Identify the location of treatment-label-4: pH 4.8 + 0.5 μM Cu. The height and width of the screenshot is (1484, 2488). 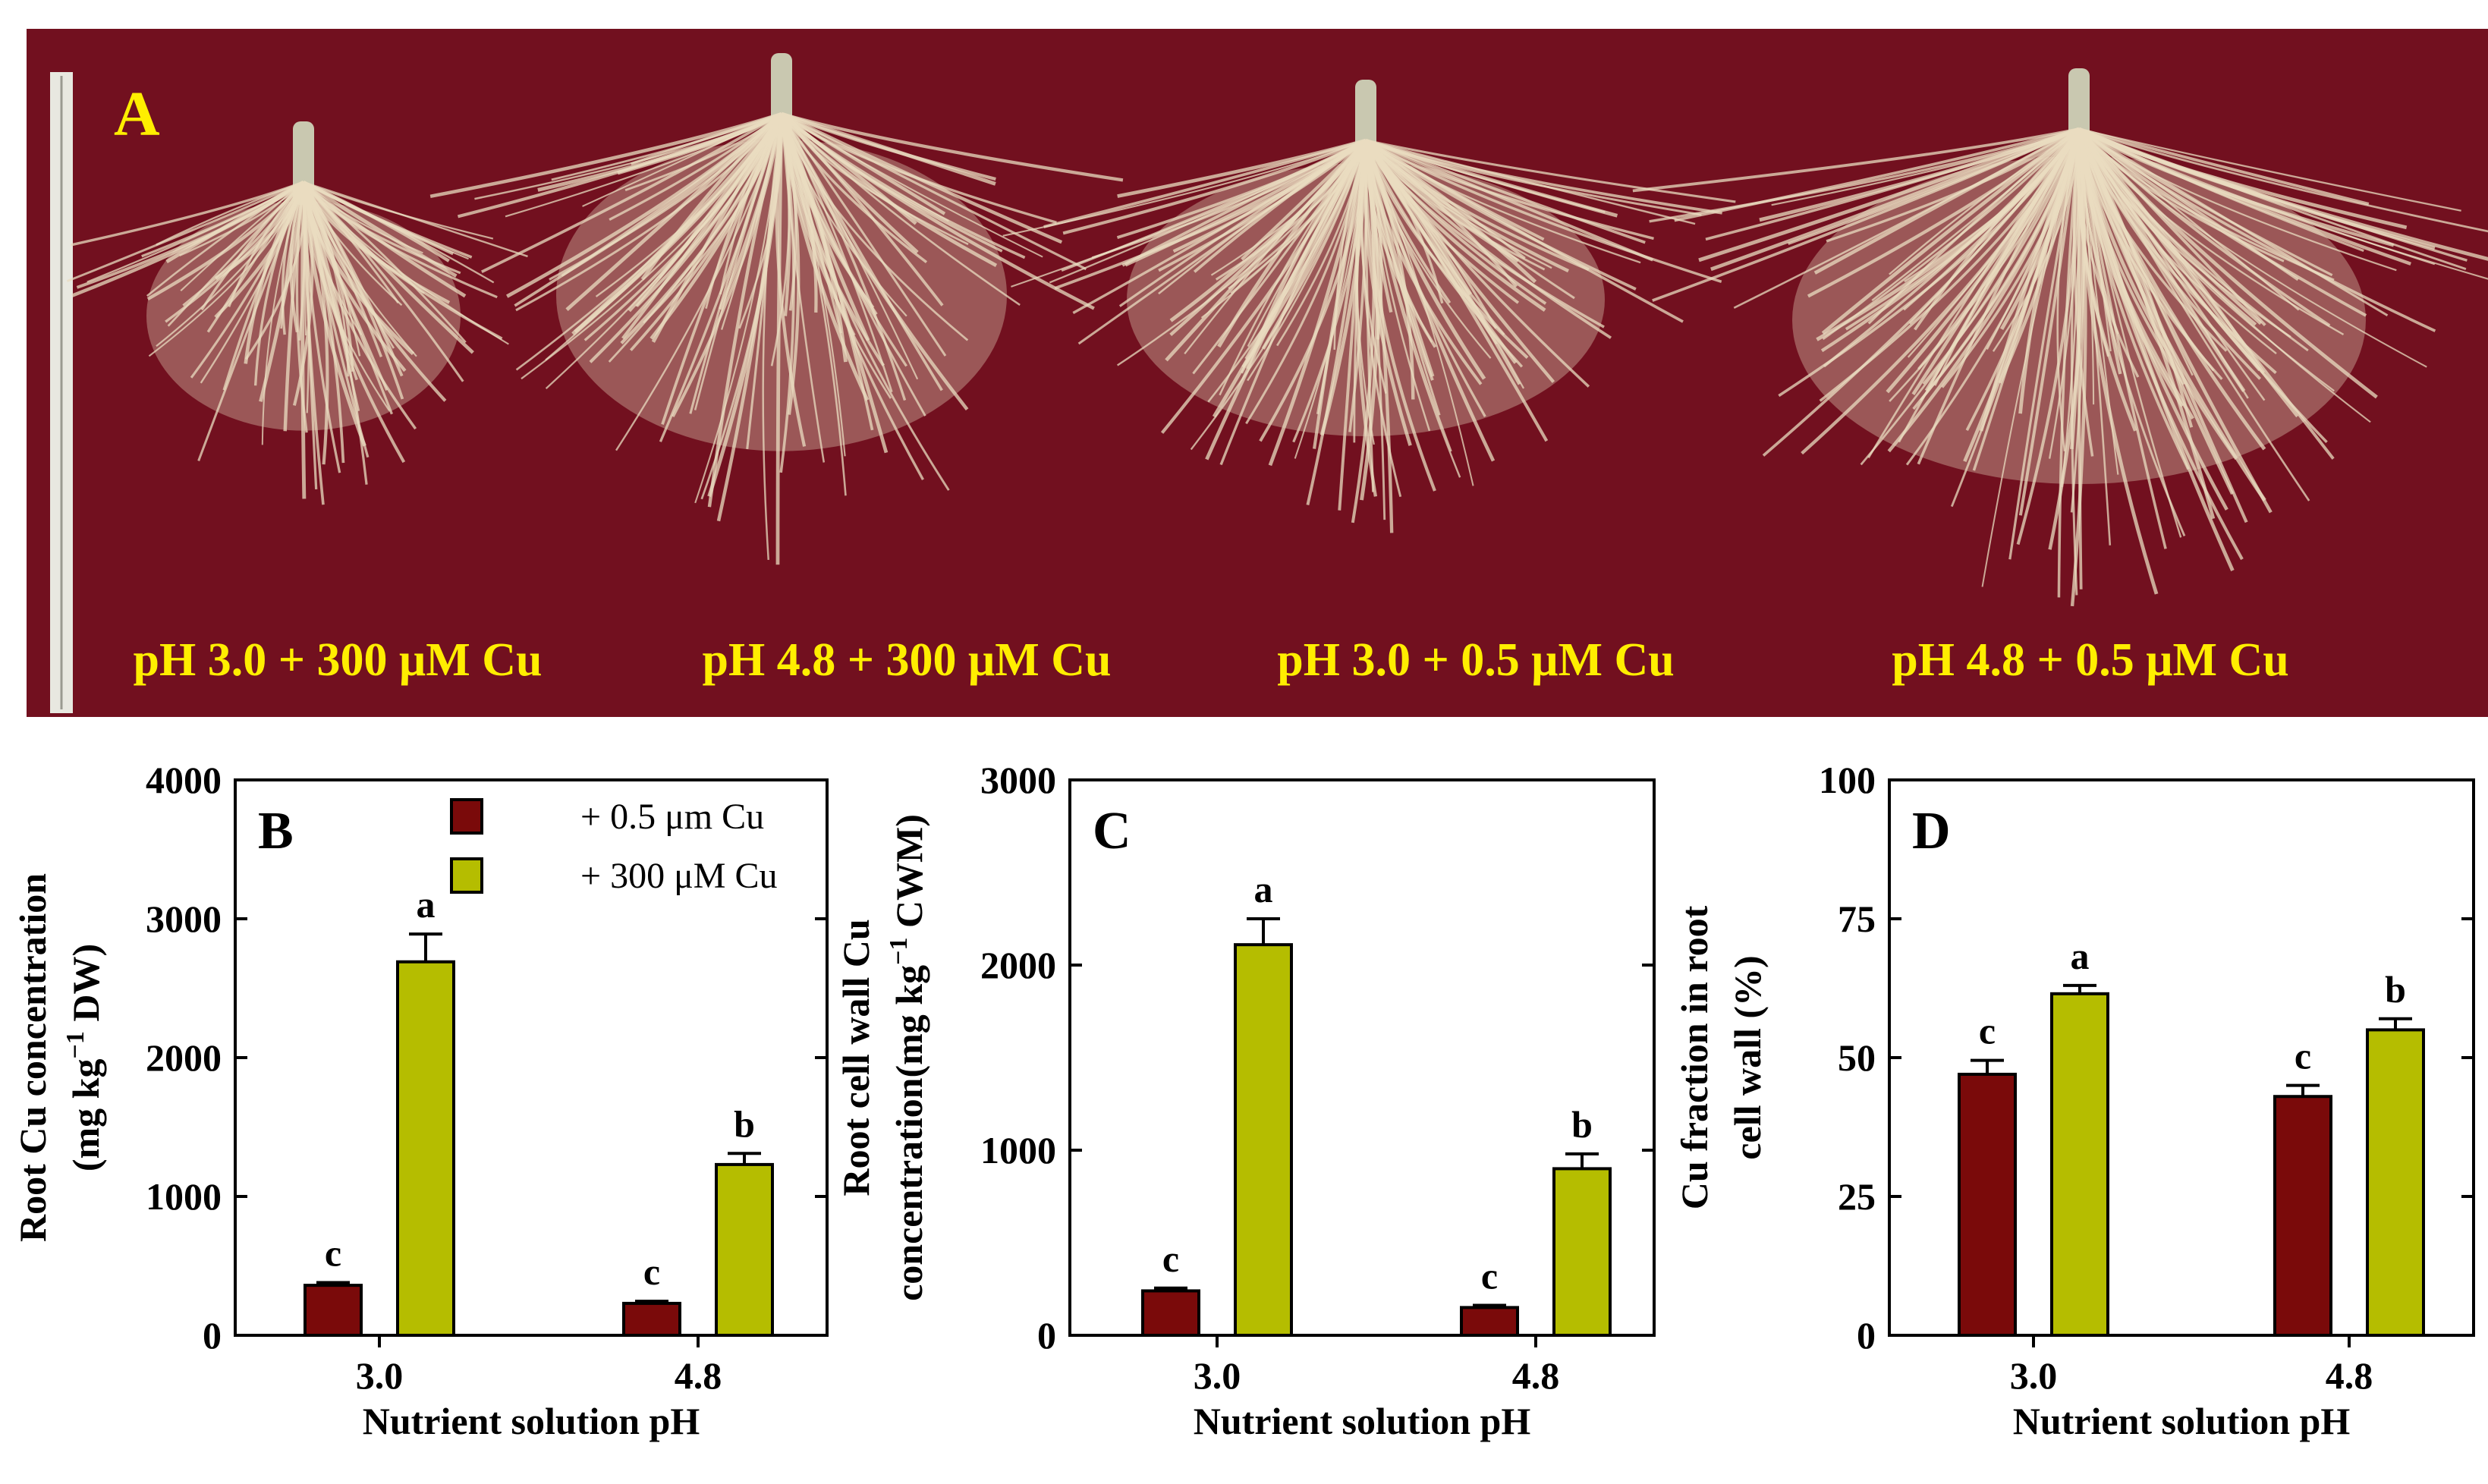
(2090, 660).